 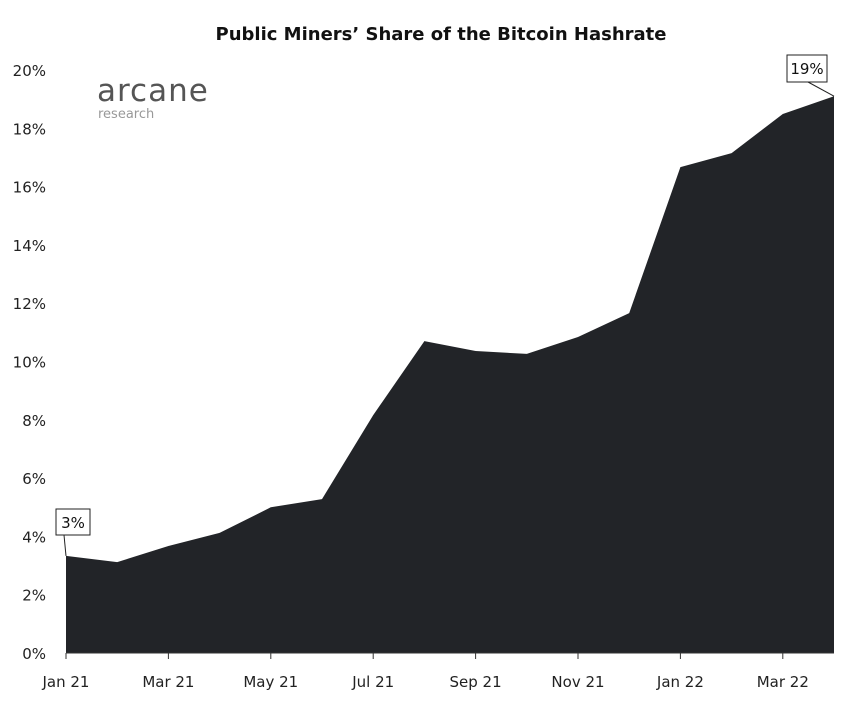 I want to click on x-tick-label: Sep 21, so click(x=476, y=682).